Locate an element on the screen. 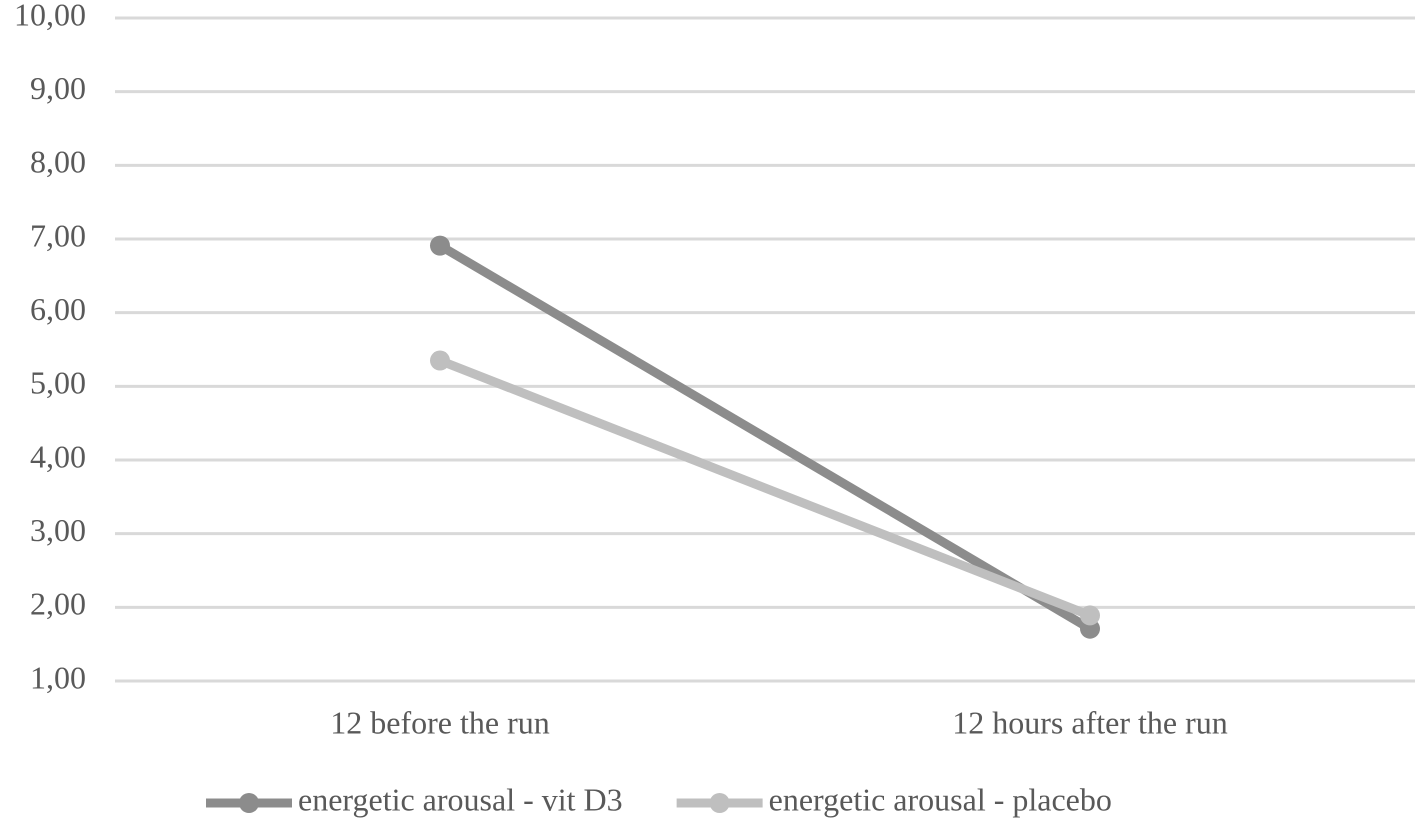  y-tick-label: 1,00 is located at coordinates (58, 677).